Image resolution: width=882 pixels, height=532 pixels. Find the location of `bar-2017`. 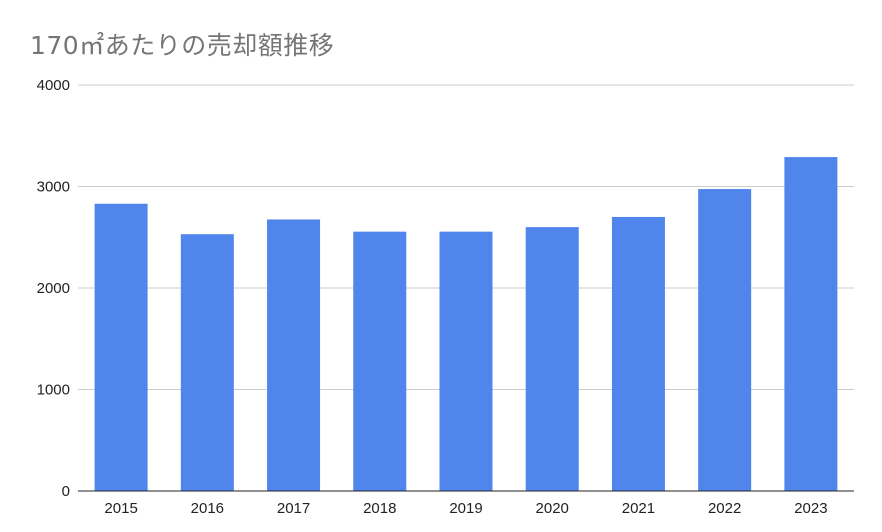

bar-2017 is located at coordinates (294, 355).